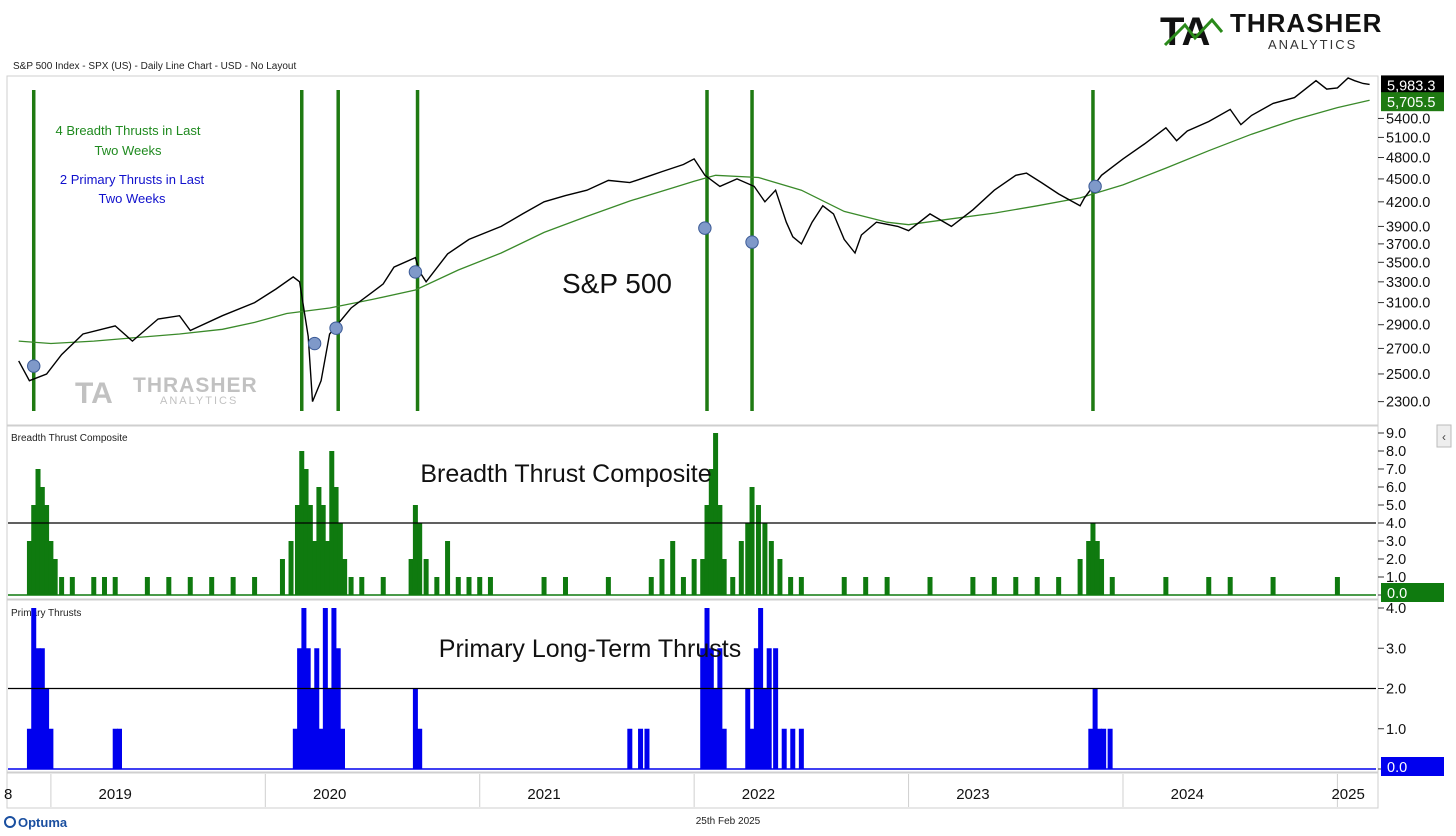  What do you see at coordinates (1408, 283) in the screenshot?
I see `price-y-tick-label-5: 3300.0` at bounding box center [1408, 283].